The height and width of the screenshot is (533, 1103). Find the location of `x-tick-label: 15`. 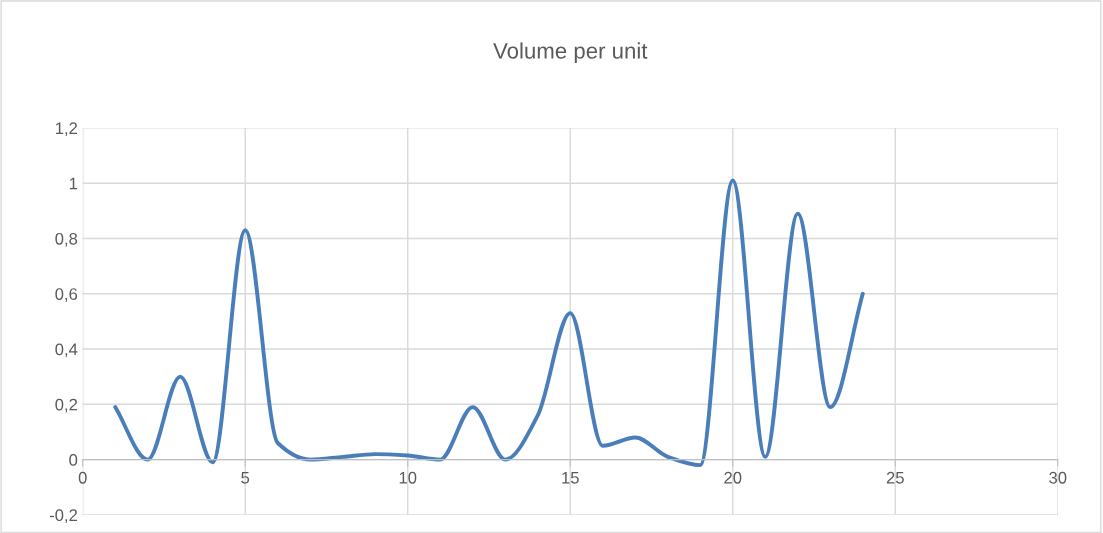

x-tick-label: 15 is located at coordinates (570, 478).